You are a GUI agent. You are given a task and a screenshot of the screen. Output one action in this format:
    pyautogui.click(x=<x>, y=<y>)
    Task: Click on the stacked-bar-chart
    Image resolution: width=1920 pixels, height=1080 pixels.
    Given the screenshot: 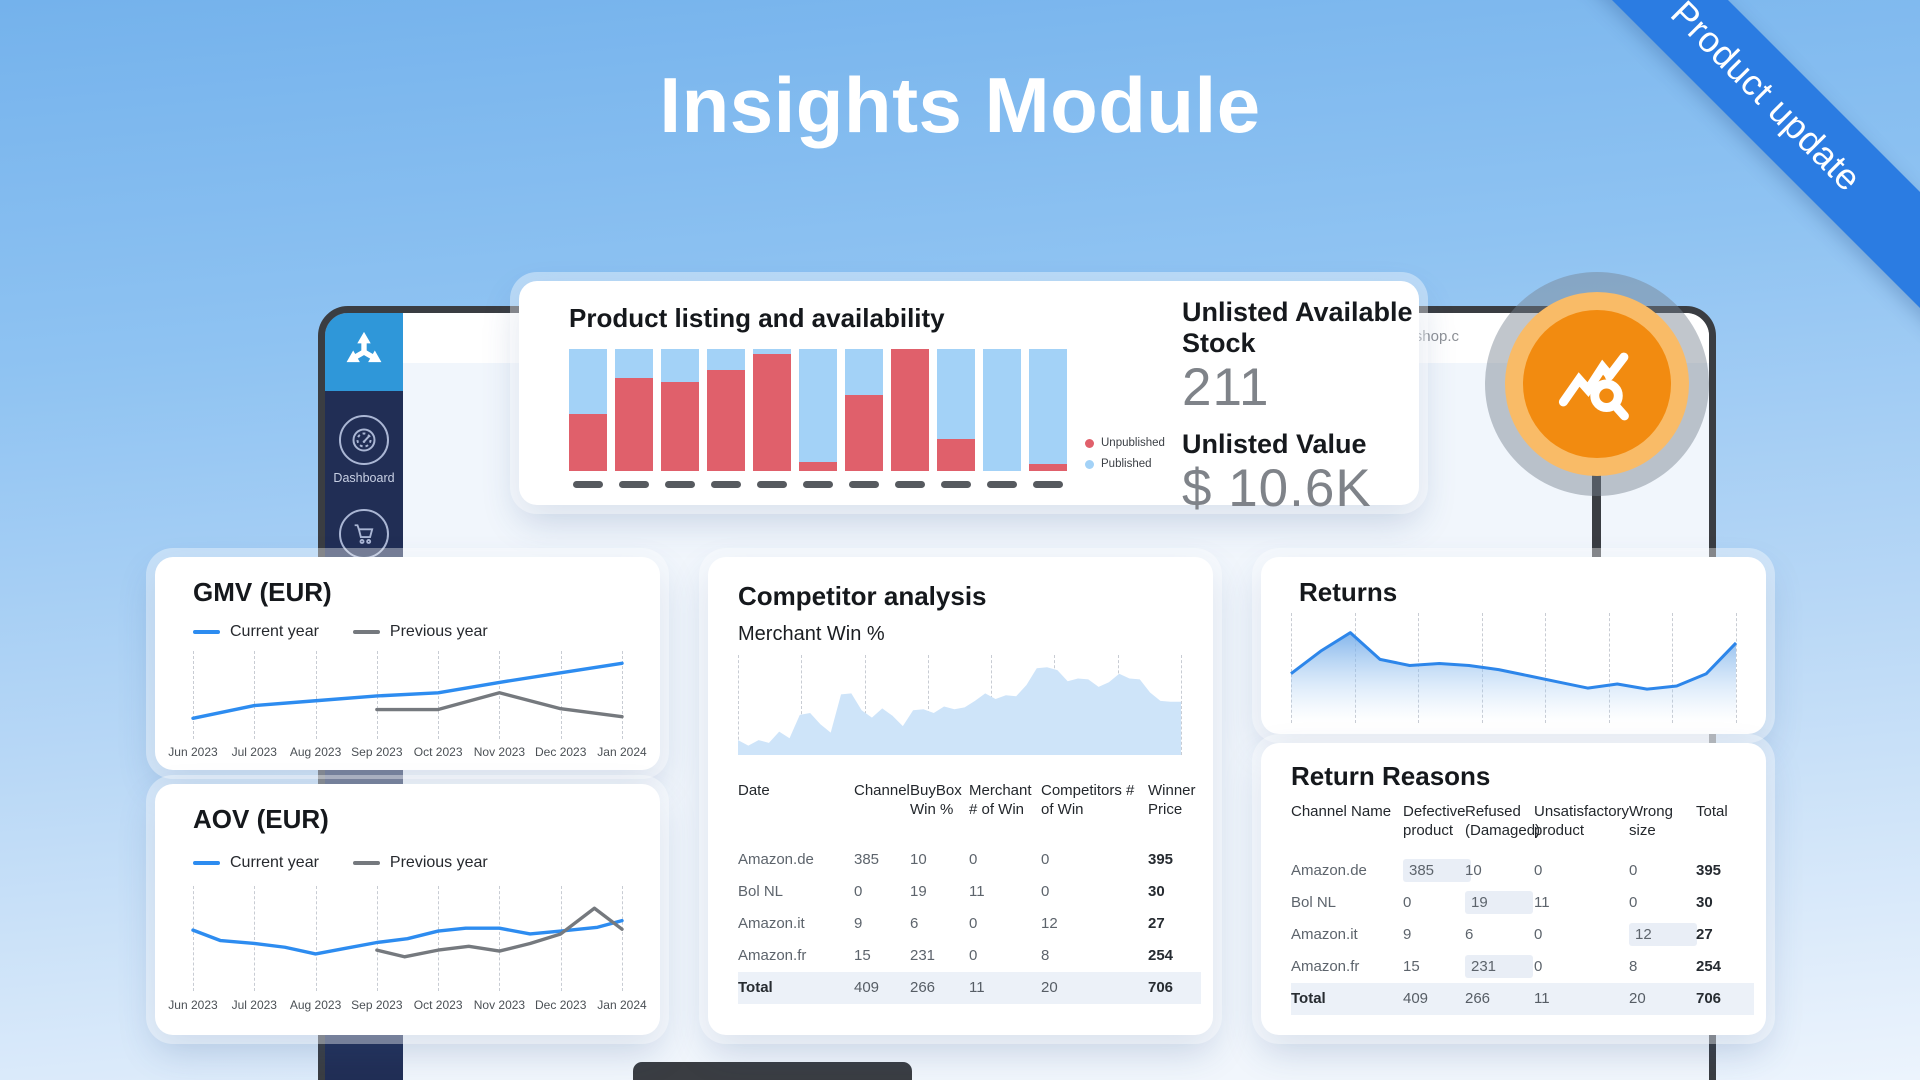 What is the action you would take?
    pyautogui.click(x=818, y=418)
    